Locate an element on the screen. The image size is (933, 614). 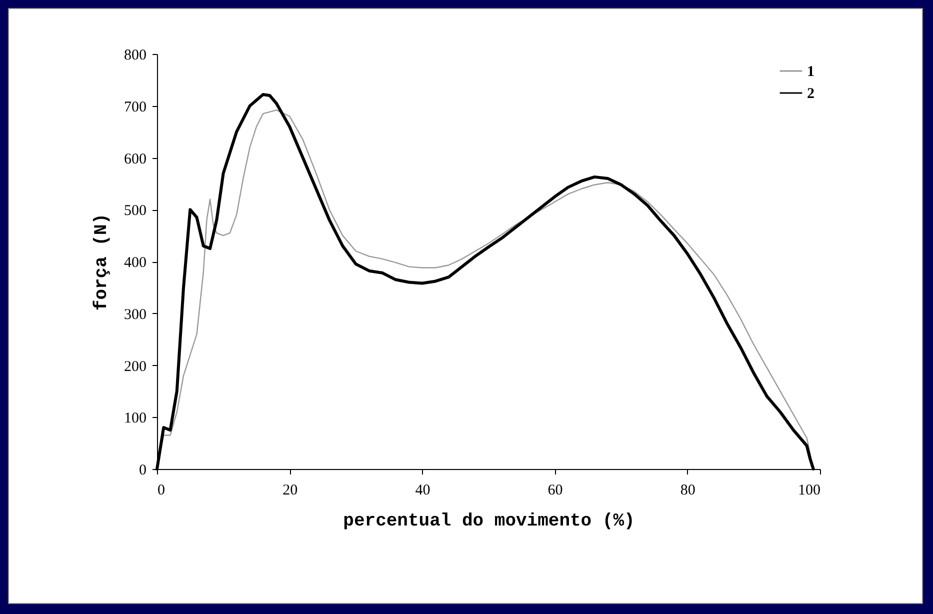
legend-label: 2 is located at coordinates (810, 94).